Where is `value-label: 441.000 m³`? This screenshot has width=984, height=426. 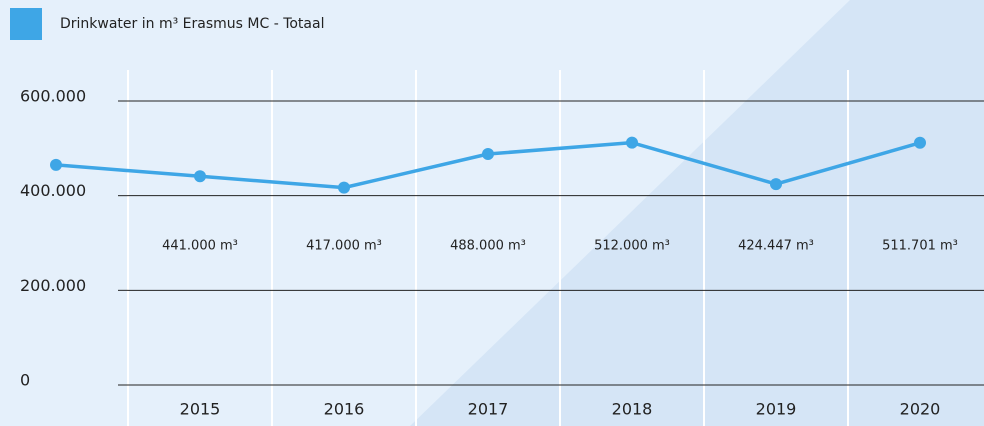 value-label: 441.000 m³ is located at coordinates (200, 246).